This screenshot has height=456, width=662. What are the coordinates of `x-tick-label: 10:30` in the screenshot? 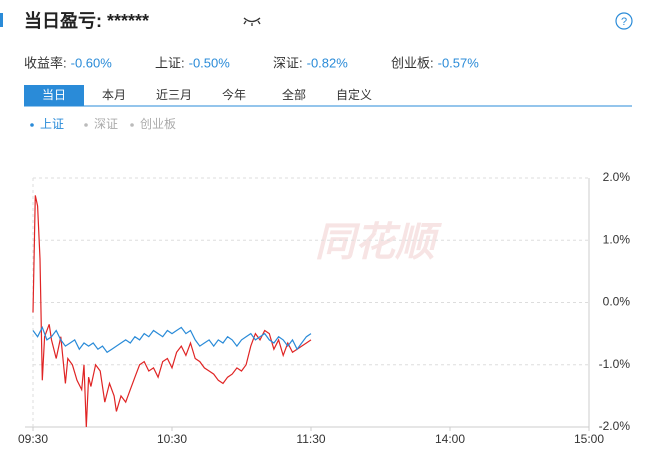 It's located at (172, 439).